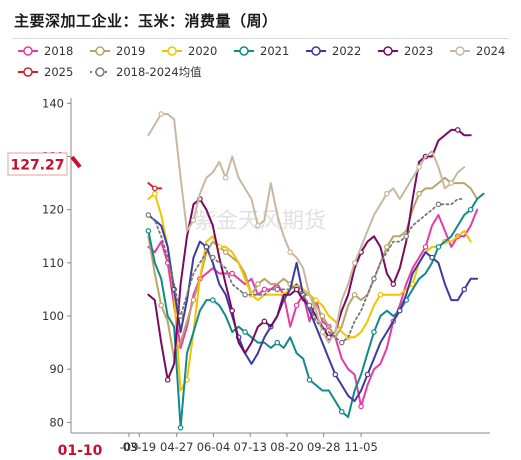 The image size is (521, 460). I want to click on legend-label: 2022, so click(346, 51).